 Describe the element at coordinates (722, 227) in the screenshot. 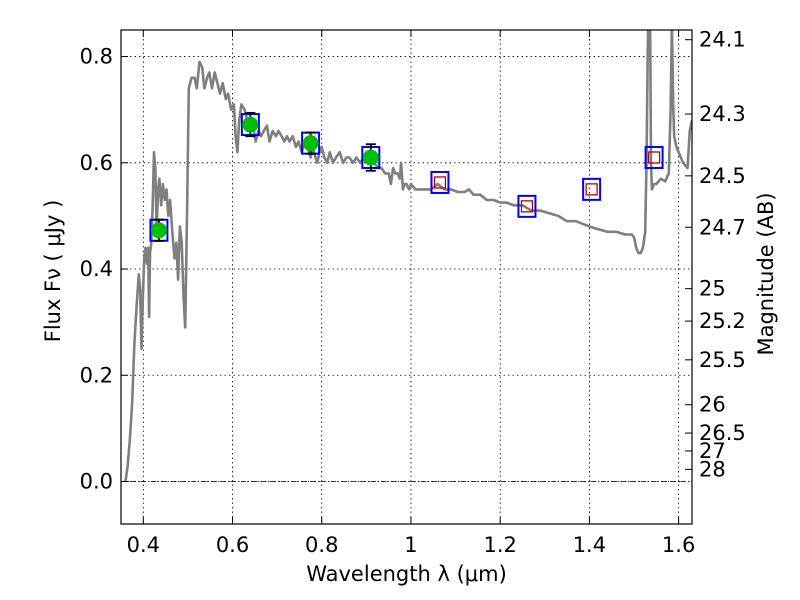

I see `right-tick-label: 24.7` at that location.